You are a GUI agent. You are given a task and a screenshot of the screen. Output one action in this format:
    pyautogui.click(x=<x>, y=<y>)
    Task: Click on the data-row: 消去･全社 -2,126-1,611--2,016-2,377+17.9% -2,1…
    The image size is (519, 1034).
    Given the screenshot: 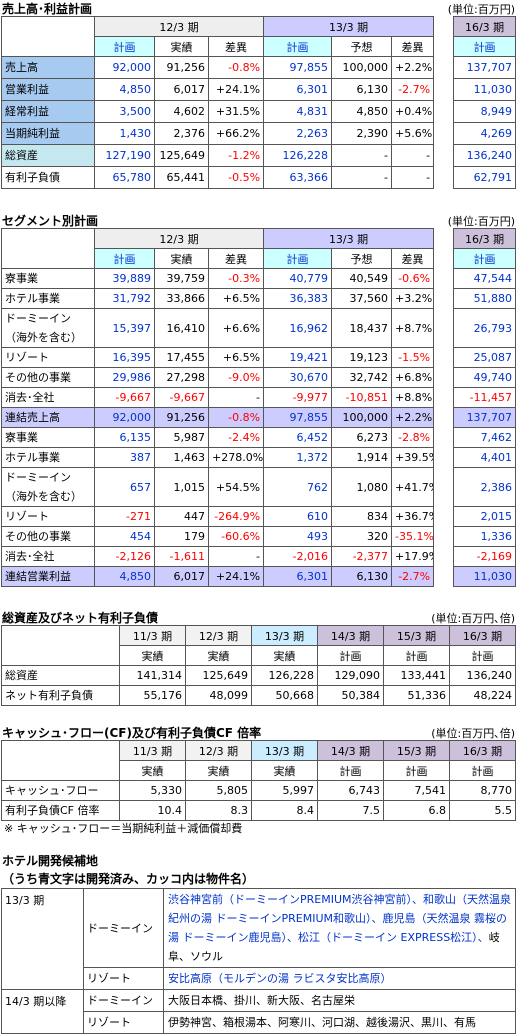 What is the action you would take?
    pyautogui.click(x=259, y=556)
    